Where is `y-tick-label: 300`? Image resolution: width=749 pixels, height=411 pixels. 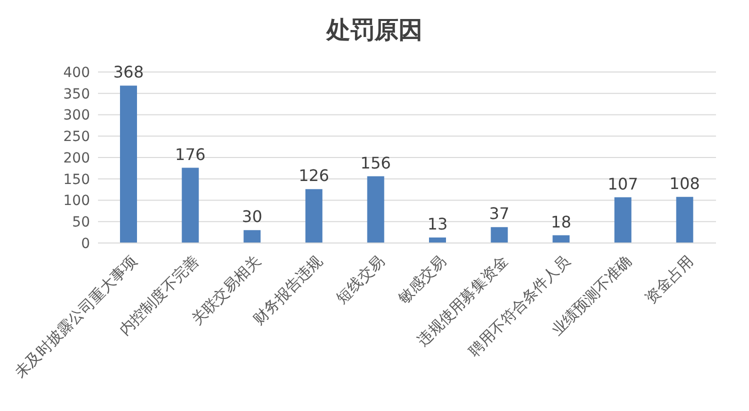
y-tick-label: 300 is located at coordinates (76, 116).